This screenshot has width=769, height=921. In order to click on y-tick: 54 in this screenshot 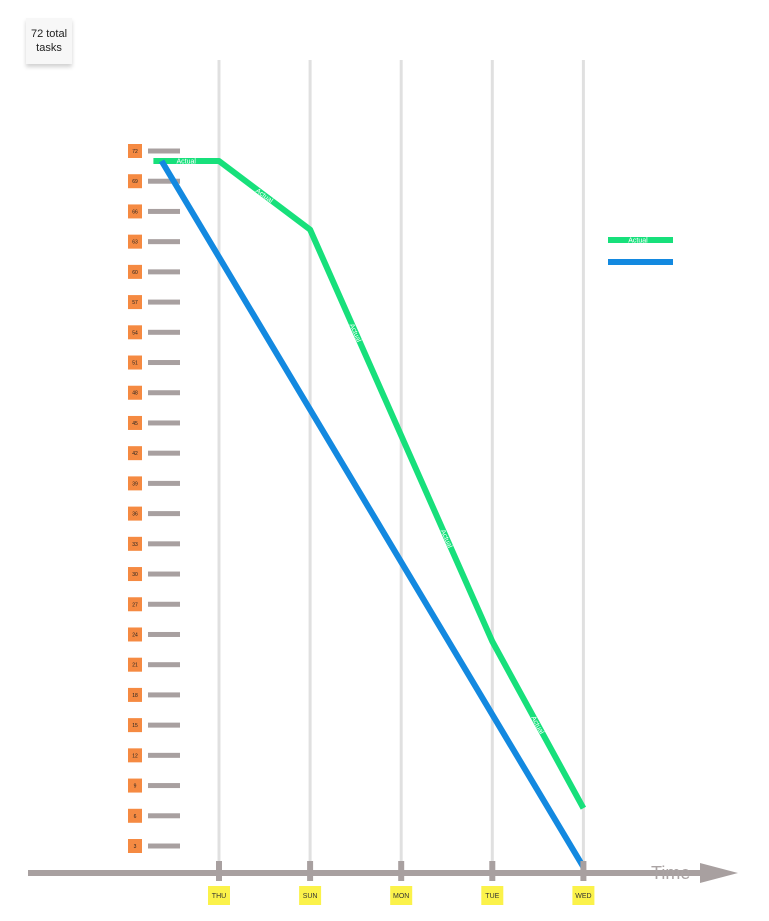, I will do `click(154, 332)`.